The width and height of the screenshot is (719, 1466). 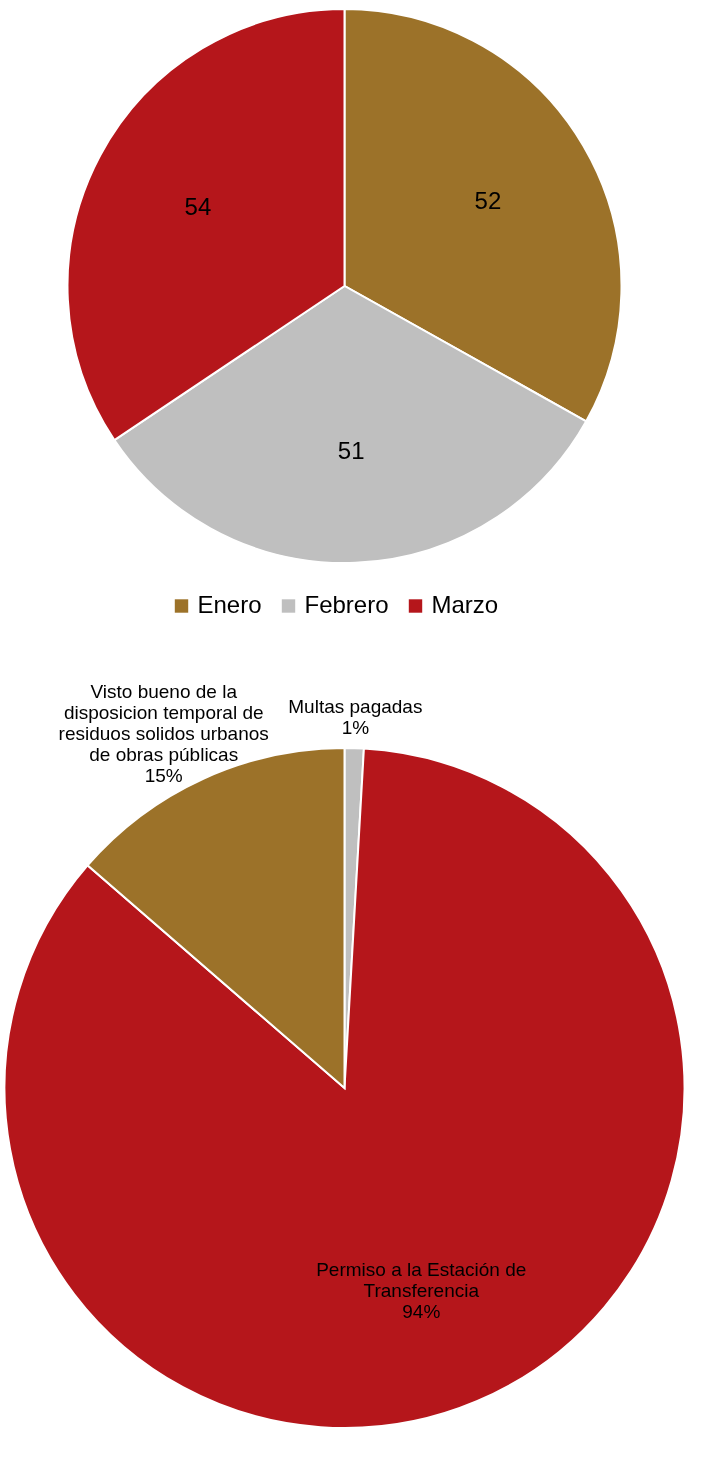 What do you see at coordinates (421, 1311) in the screenshot?
I see `data-label: 94%` at bounding box center [421, 1311].